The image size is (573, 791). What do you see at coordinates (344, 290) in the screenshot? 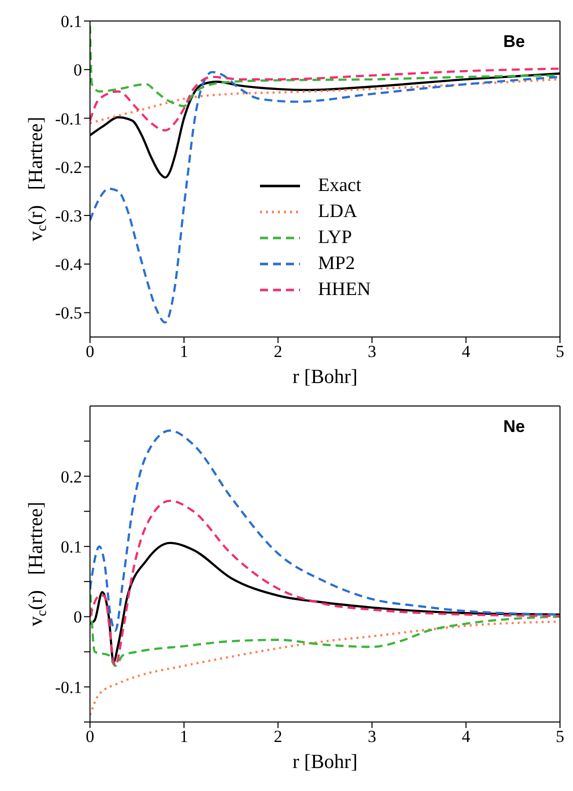
I see `legend-label: HHEN` at bounding box center [344, 290].